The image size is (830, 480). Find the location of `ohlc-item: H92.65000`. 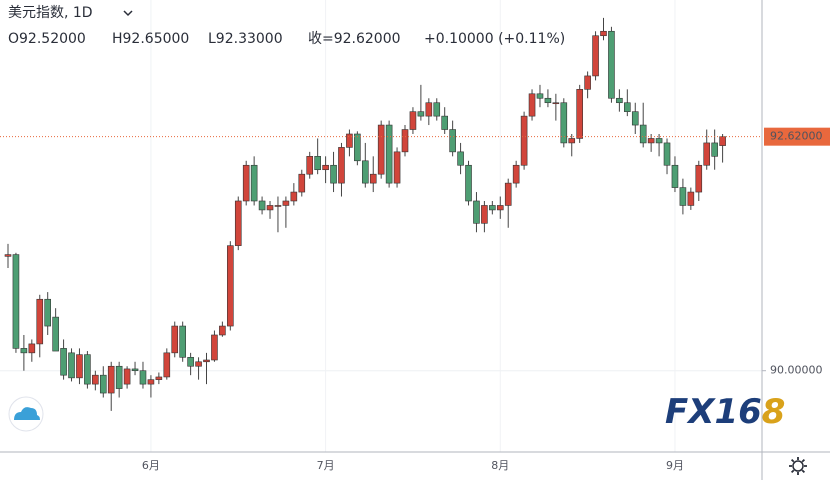

ohlc-item: H92.65000 is located at coordinates (150, 39).